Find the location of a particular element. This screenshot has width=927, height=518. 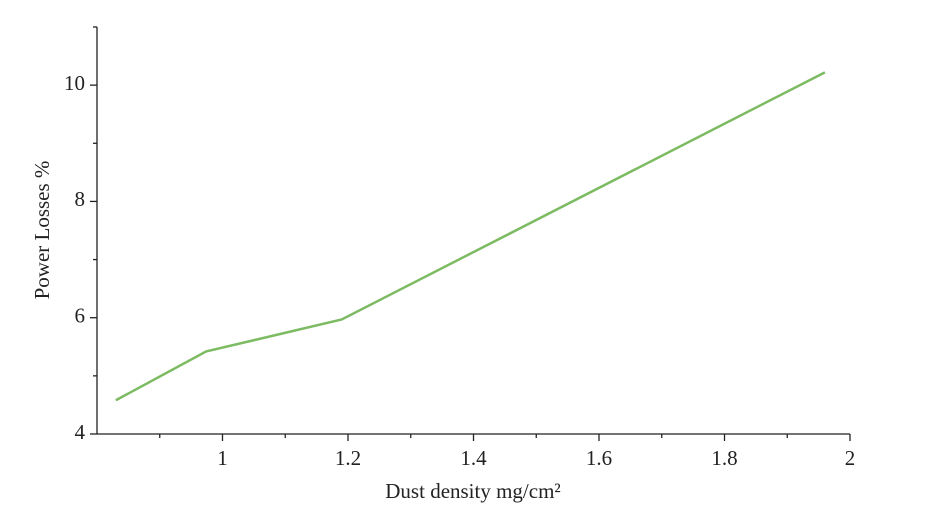

y-tick-label: 4 is located at coordinates (80, 432).